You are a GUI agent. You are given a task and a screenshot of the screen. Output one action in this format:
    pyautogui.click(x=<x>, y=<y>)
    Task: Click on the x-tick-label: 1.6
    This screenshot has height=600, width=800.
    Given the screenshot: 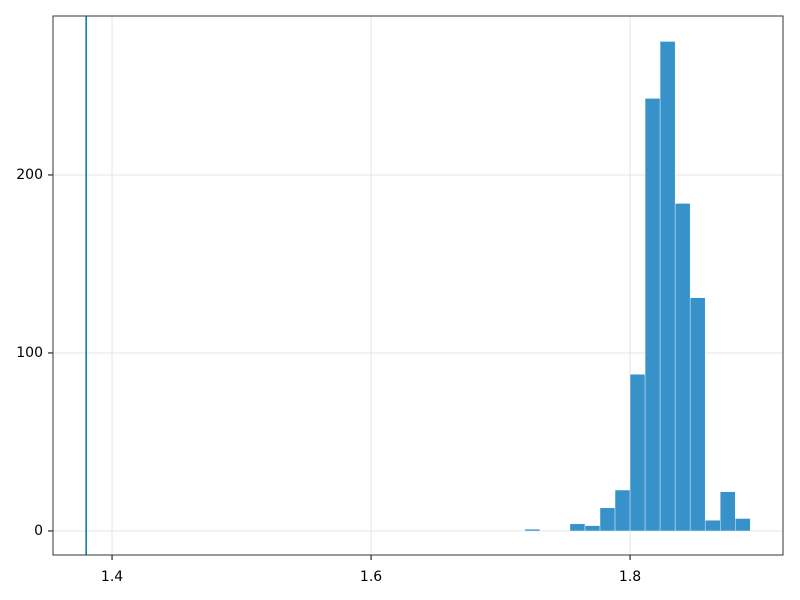 What is the action you would take?
    pyautogui.click(x=371, y=577)
    